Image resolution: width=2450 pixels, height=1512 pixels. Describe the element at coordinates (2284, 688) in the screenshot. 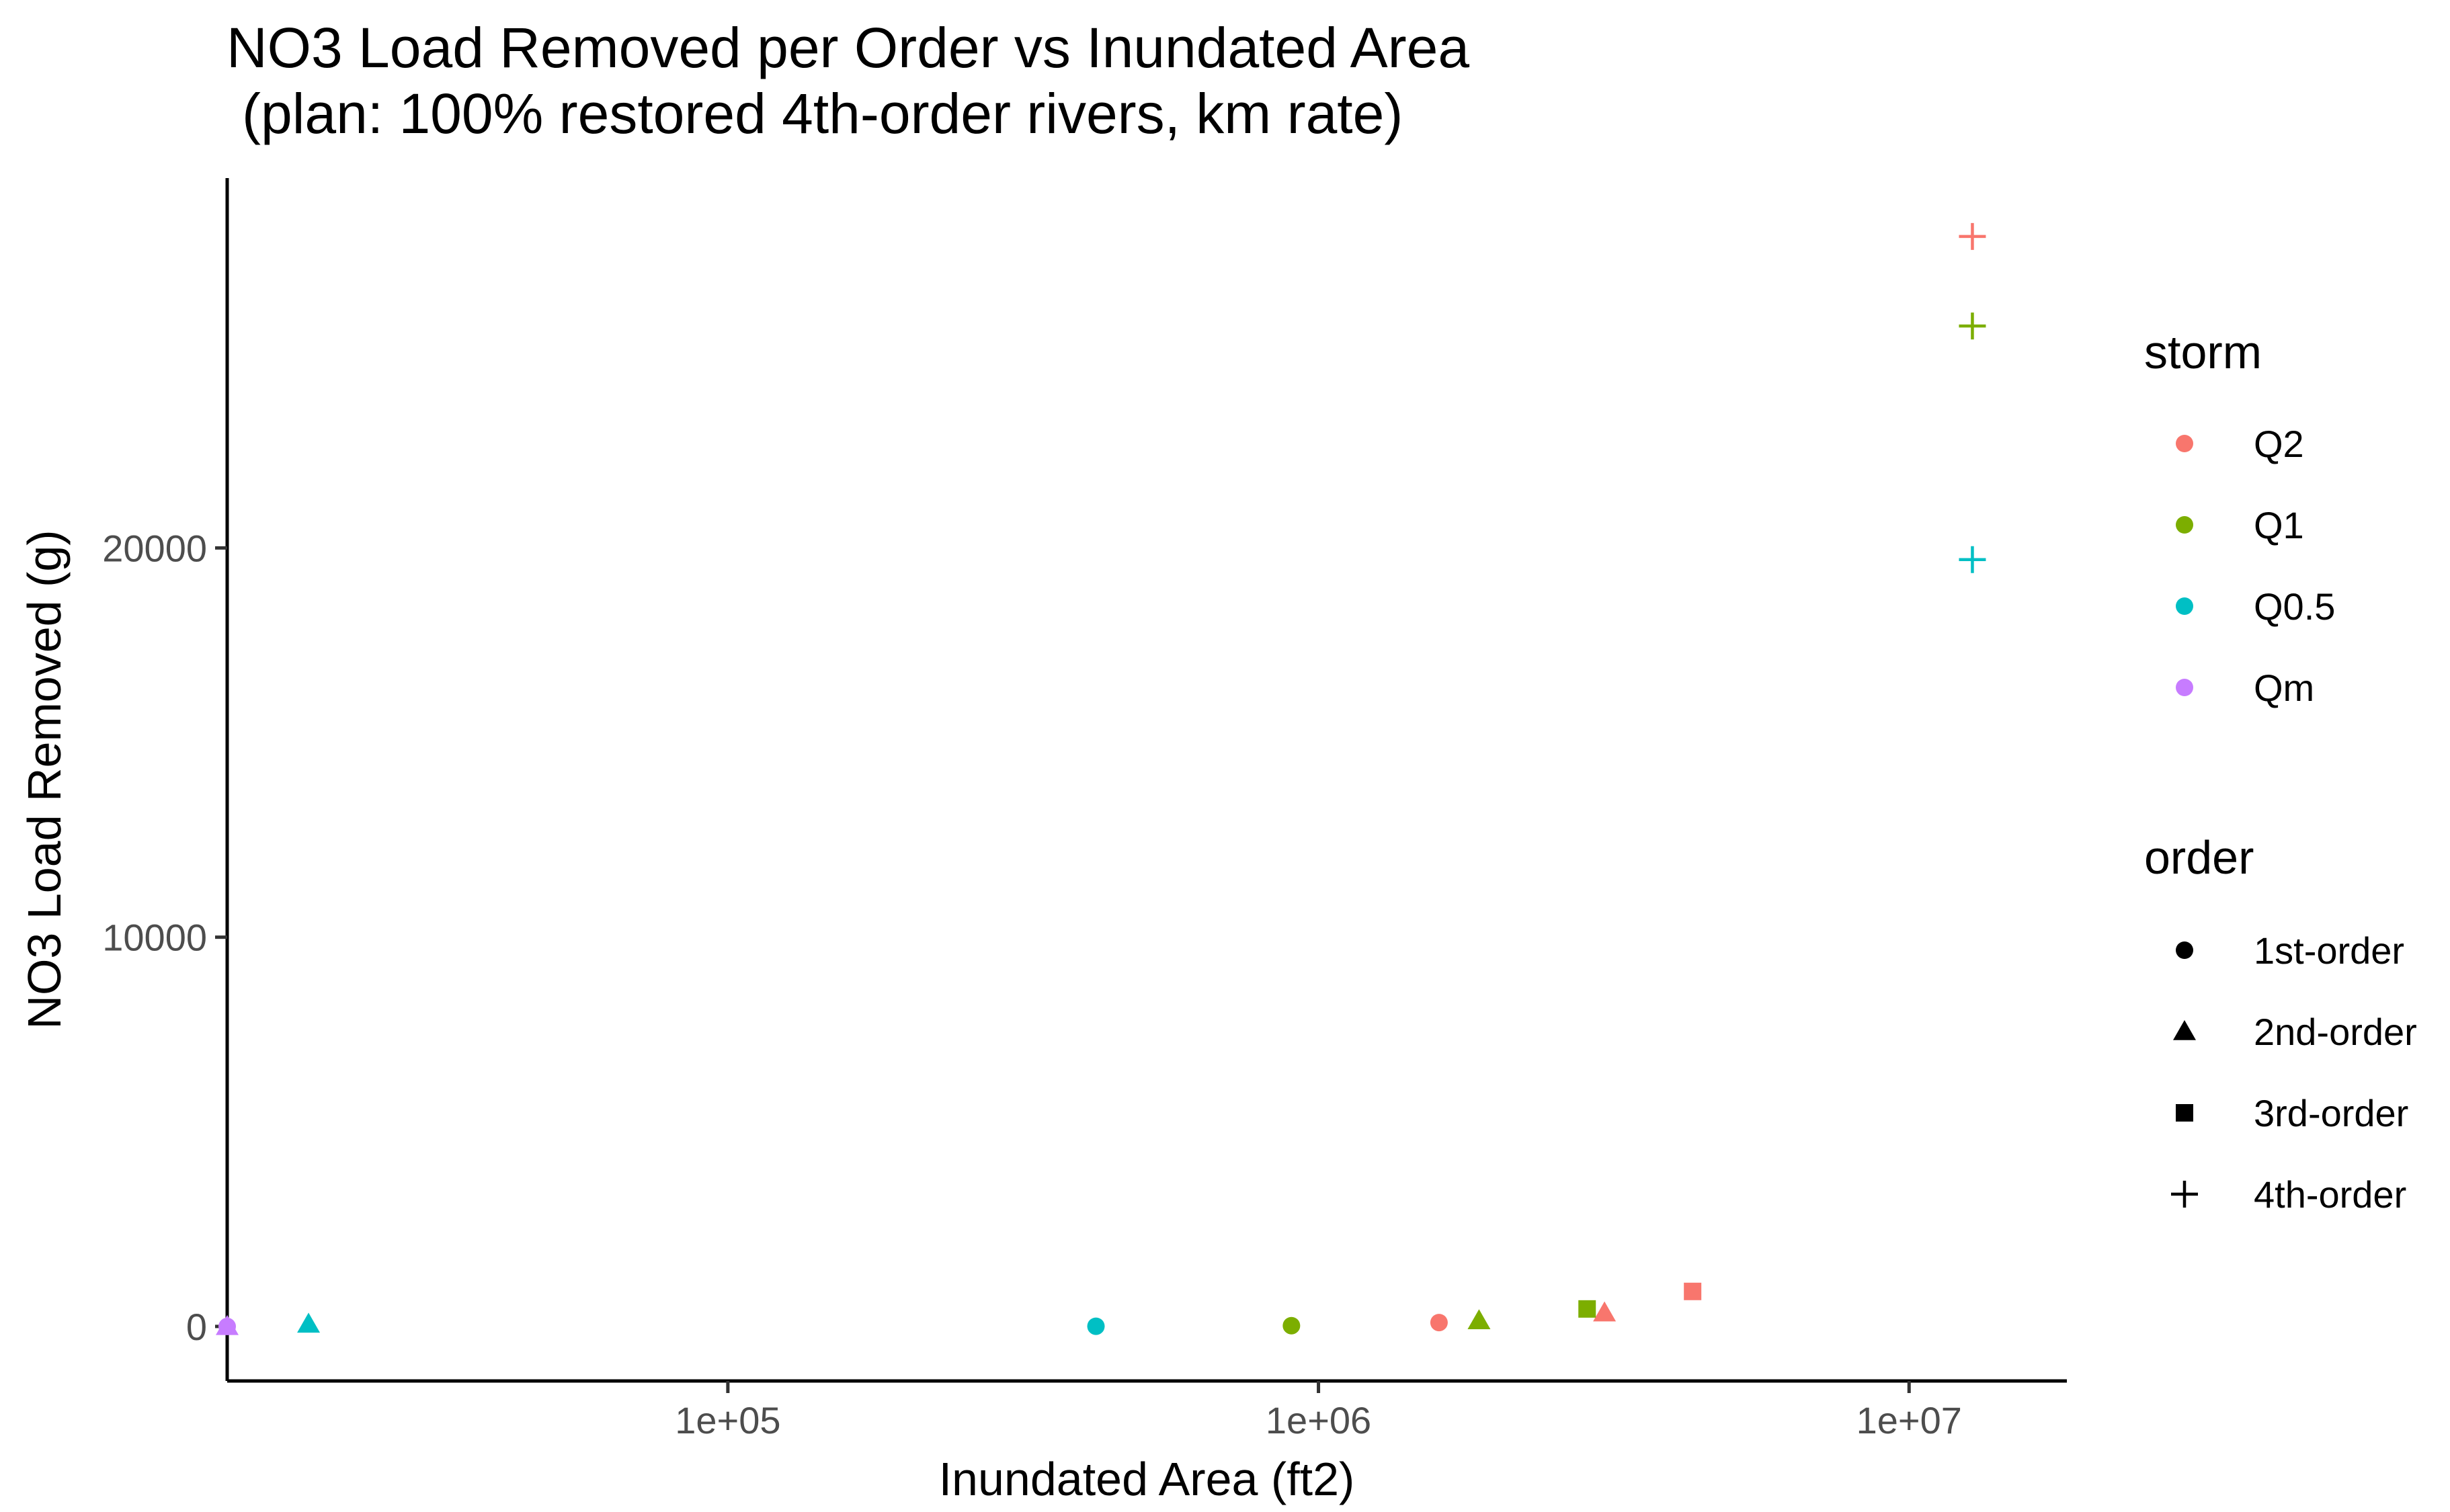

I see `legend-label-storm: Qm` at that location.